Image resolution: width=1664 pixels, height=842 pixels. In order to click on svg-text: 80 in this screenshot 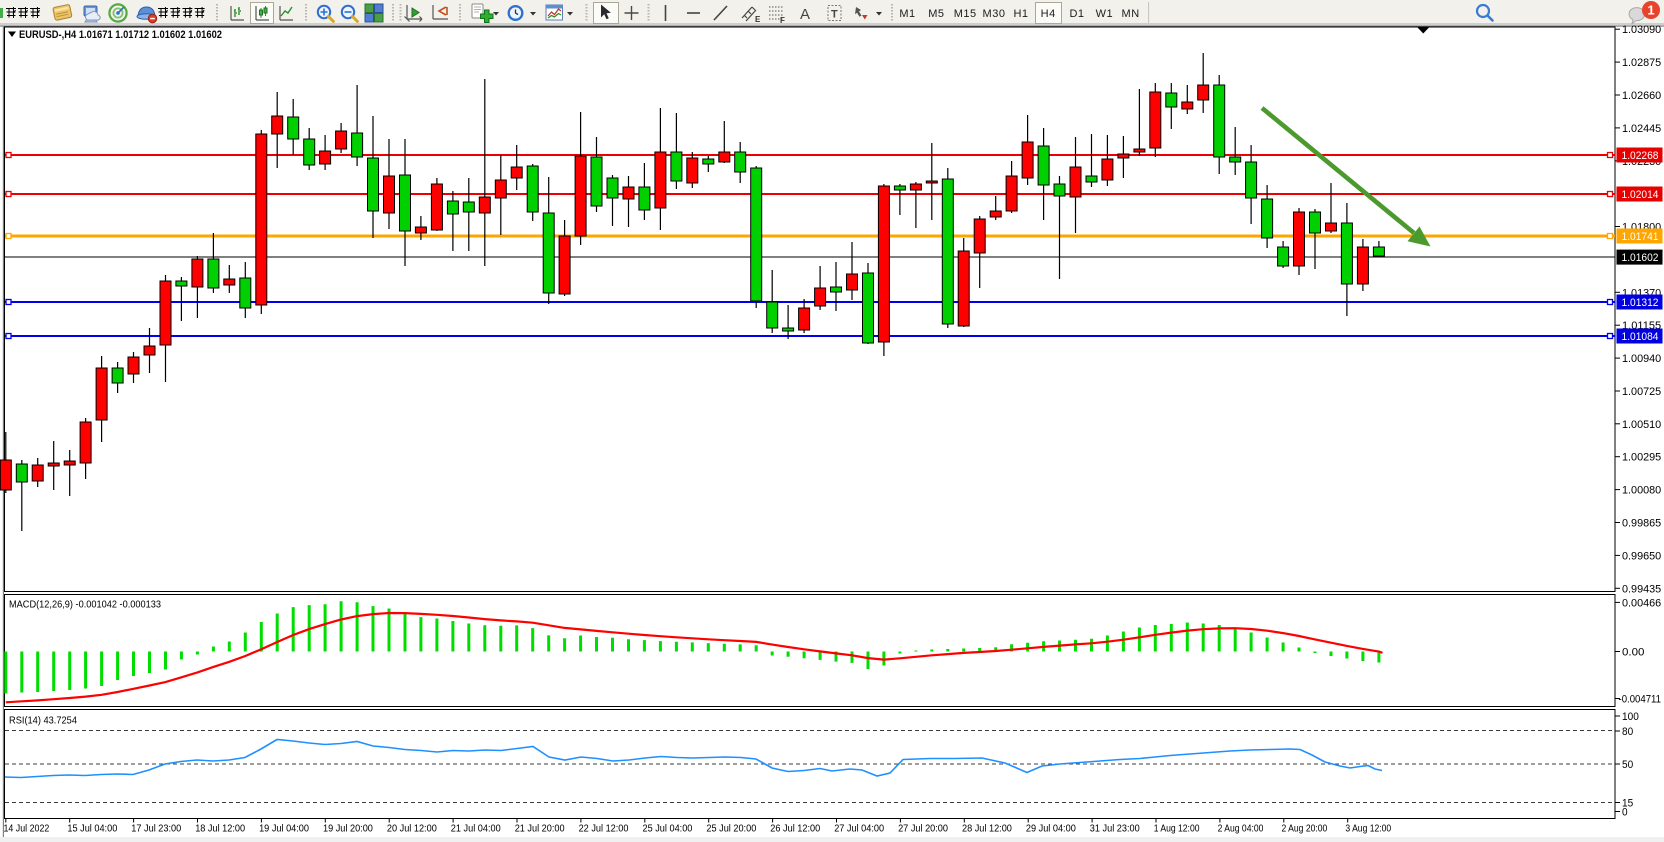, I will do `click(1627, 732)`.